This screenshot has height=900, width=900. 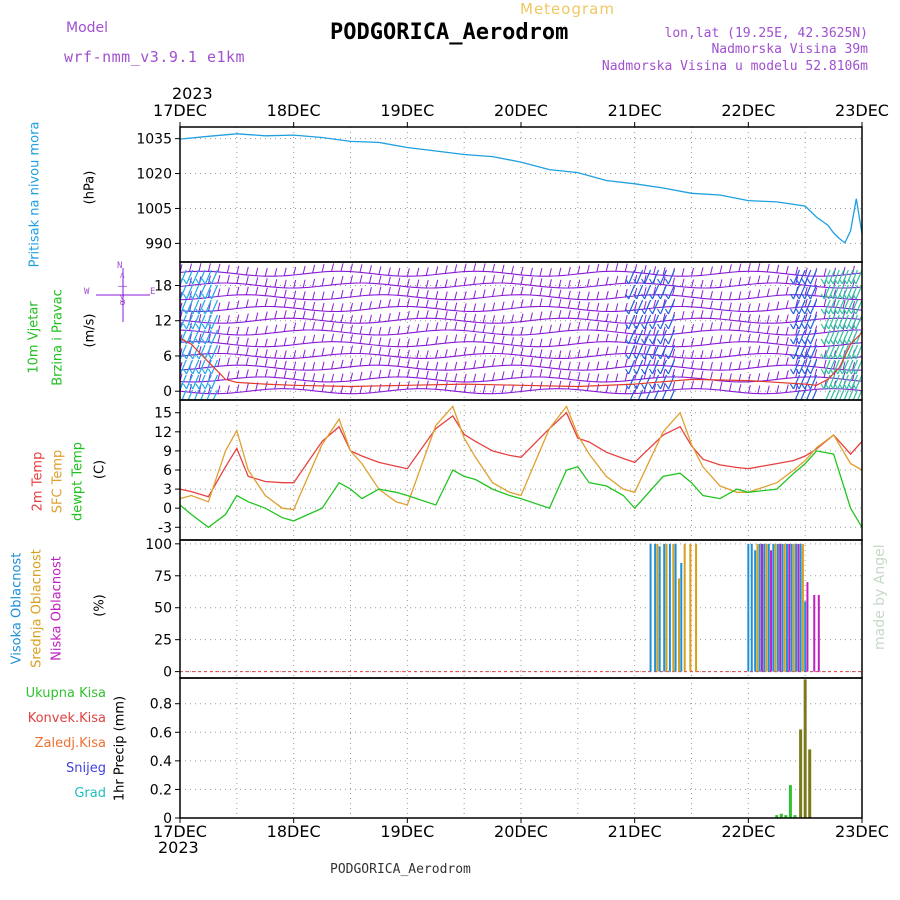 I want to click on temperature-panel-ytick-label: 3, so click(x=167, y=490).